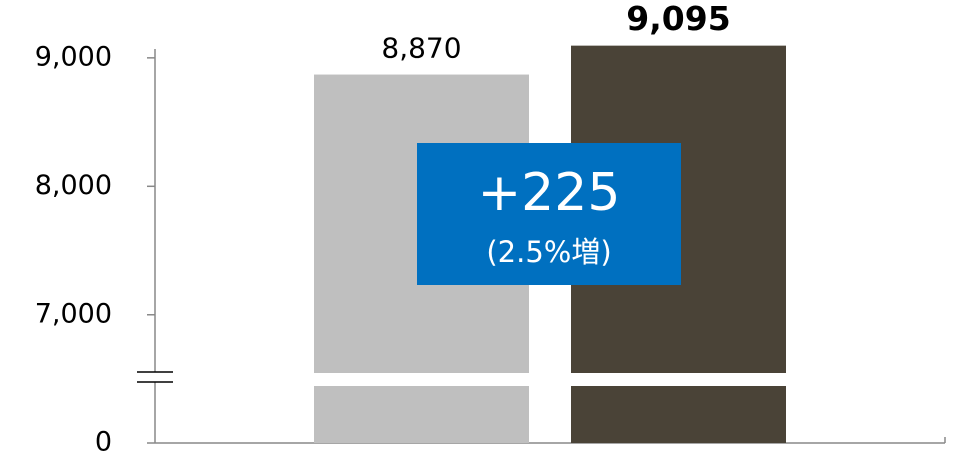 This screenshot has height=461, width=955. I want to click on y-tick-label: 8,000, so click(73, 185).